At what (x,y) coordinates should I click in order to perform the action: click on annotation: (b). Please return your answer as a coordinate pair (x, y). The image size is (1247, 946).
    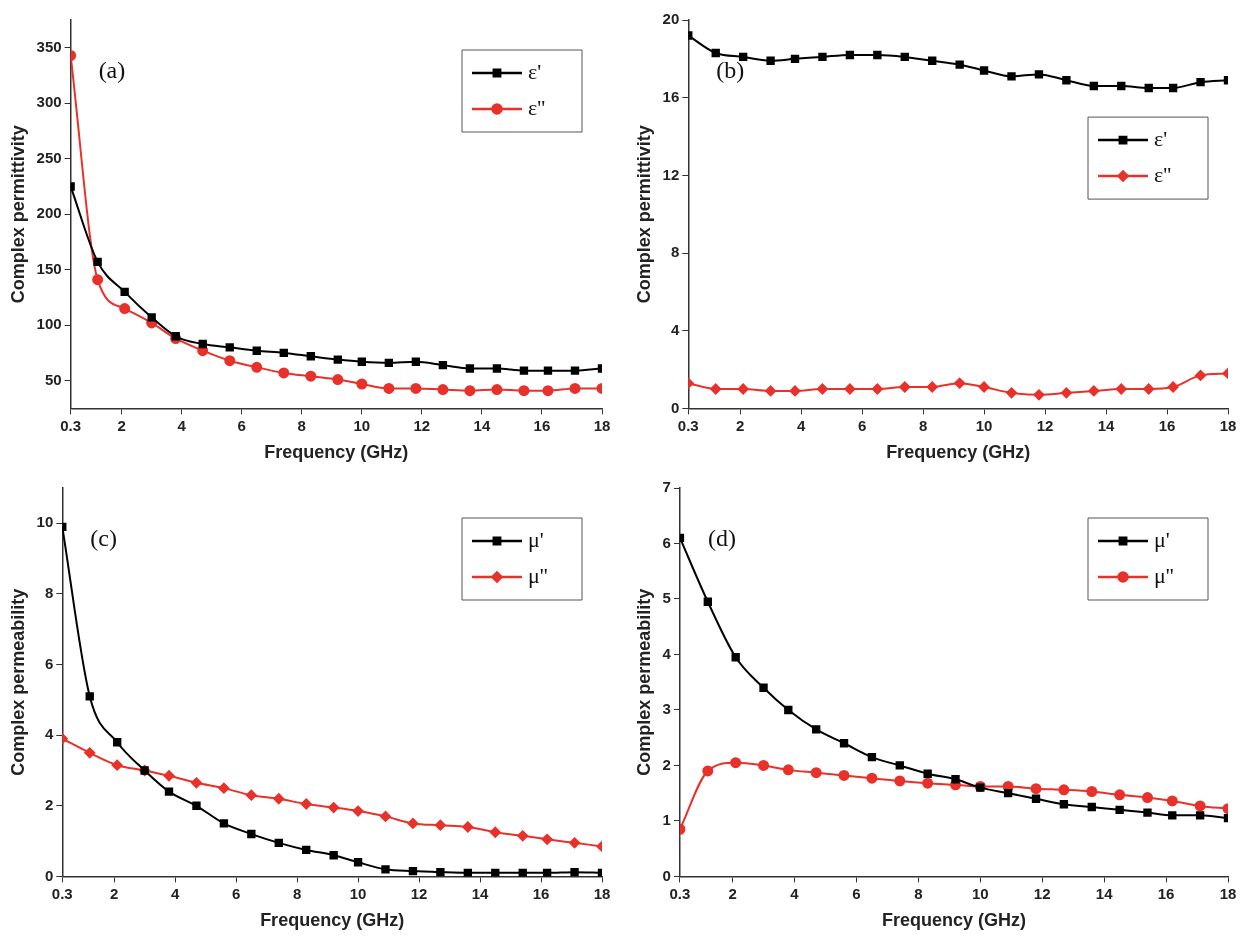
    Looking at the image, I should click on (730, 70).